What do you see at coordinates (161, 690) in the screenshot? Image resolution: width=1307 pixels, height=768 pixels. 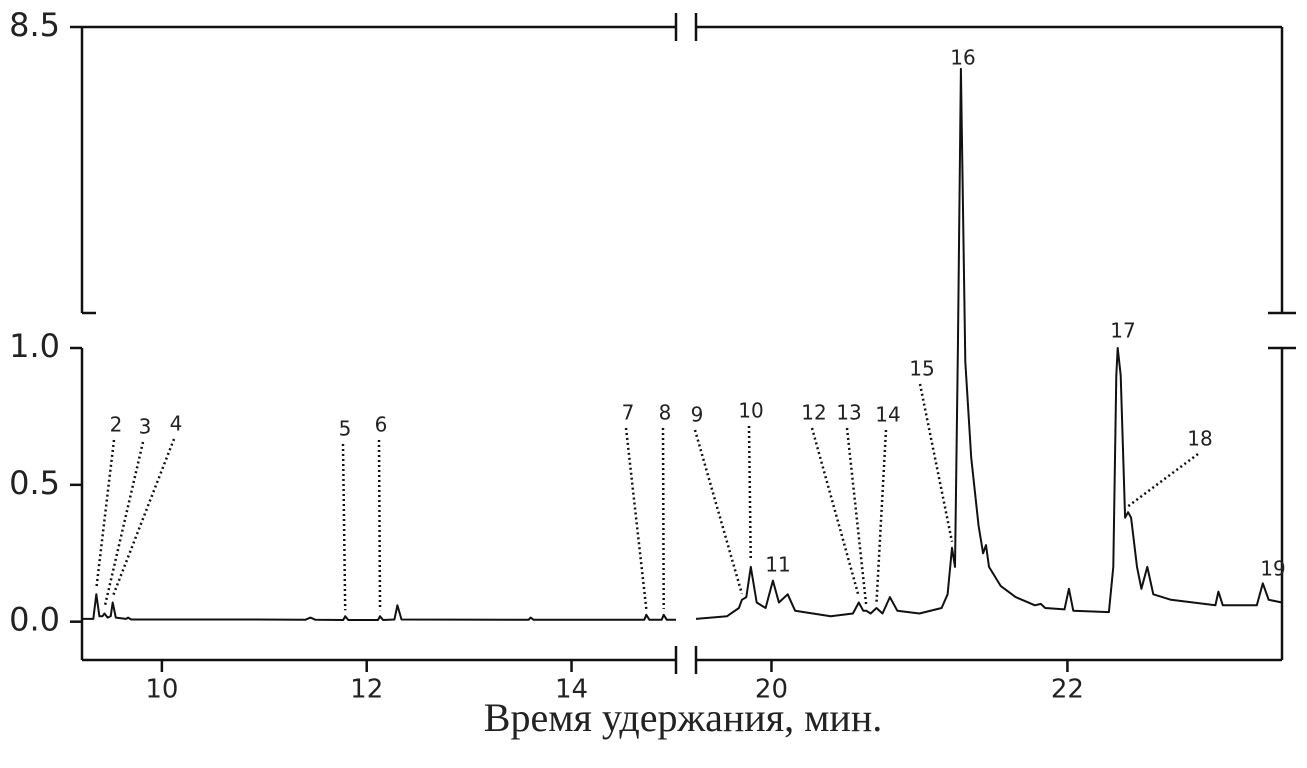 I see `x-tick-label: 10` at bounding box center [161, 690].